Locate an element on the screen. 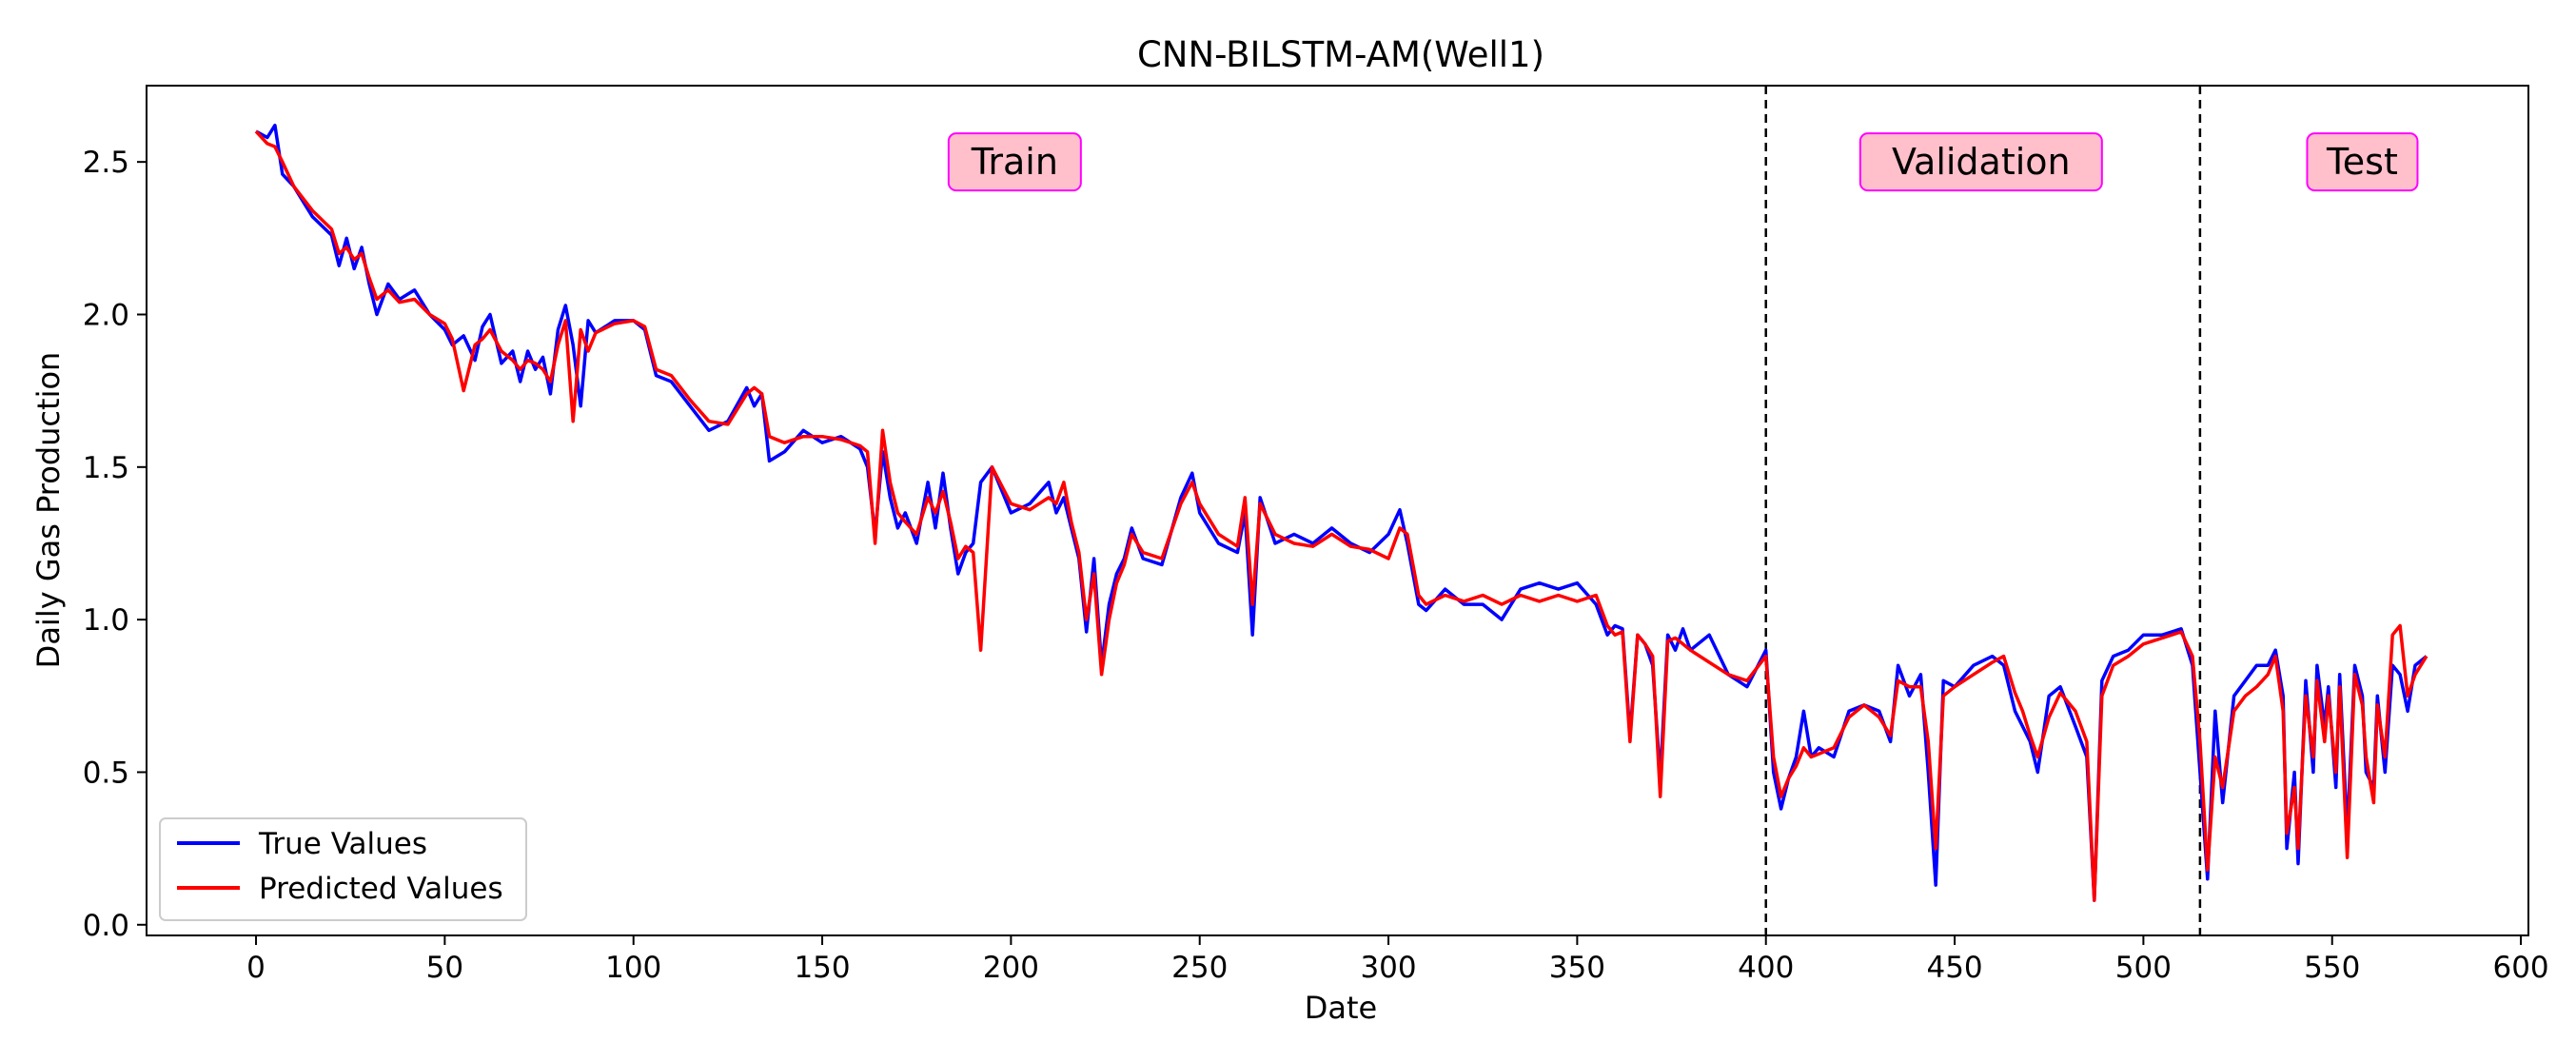 The image size is (2576, 1062). chart-title: CNN-BILSTM-AM(Well1) is located at coordinates (1340, 55).